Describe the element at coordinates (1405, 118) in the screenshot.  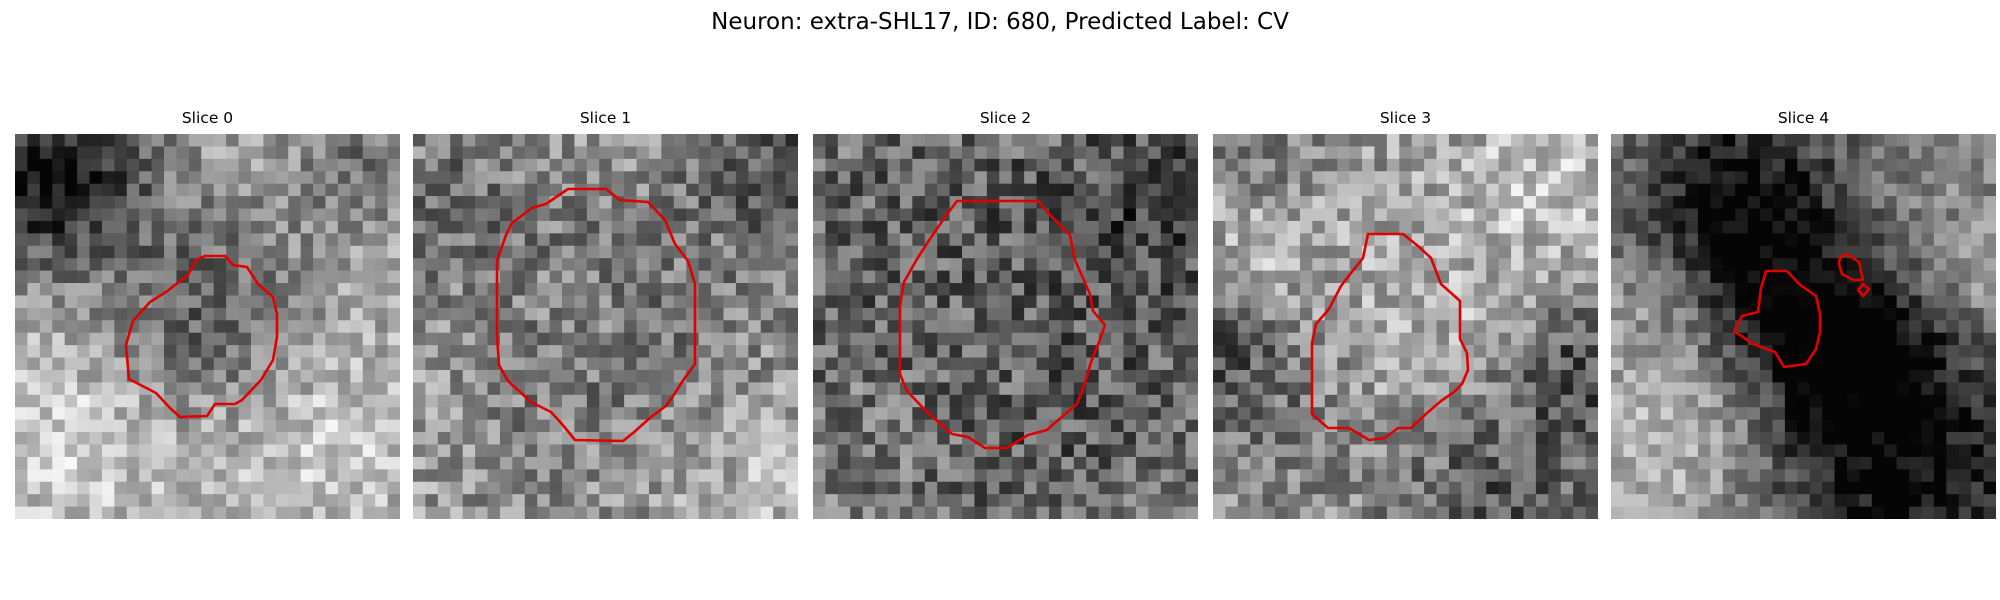
I see `slice-title-3: Slice 3` at that location.